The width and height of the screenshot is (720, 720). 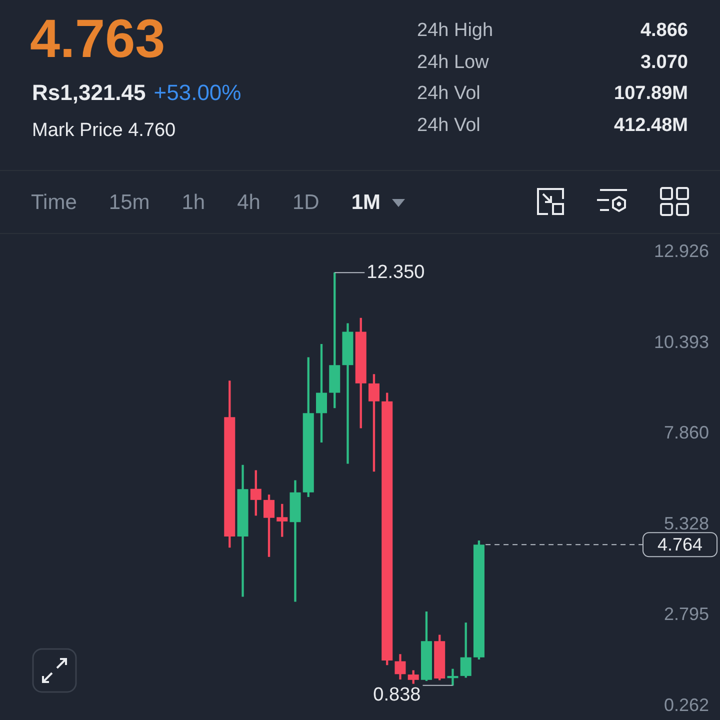 What do you see at coordinates (681, 250) in the screenshot?
I see `y-tick-label: 12.926` at bounding box center [681, 250].